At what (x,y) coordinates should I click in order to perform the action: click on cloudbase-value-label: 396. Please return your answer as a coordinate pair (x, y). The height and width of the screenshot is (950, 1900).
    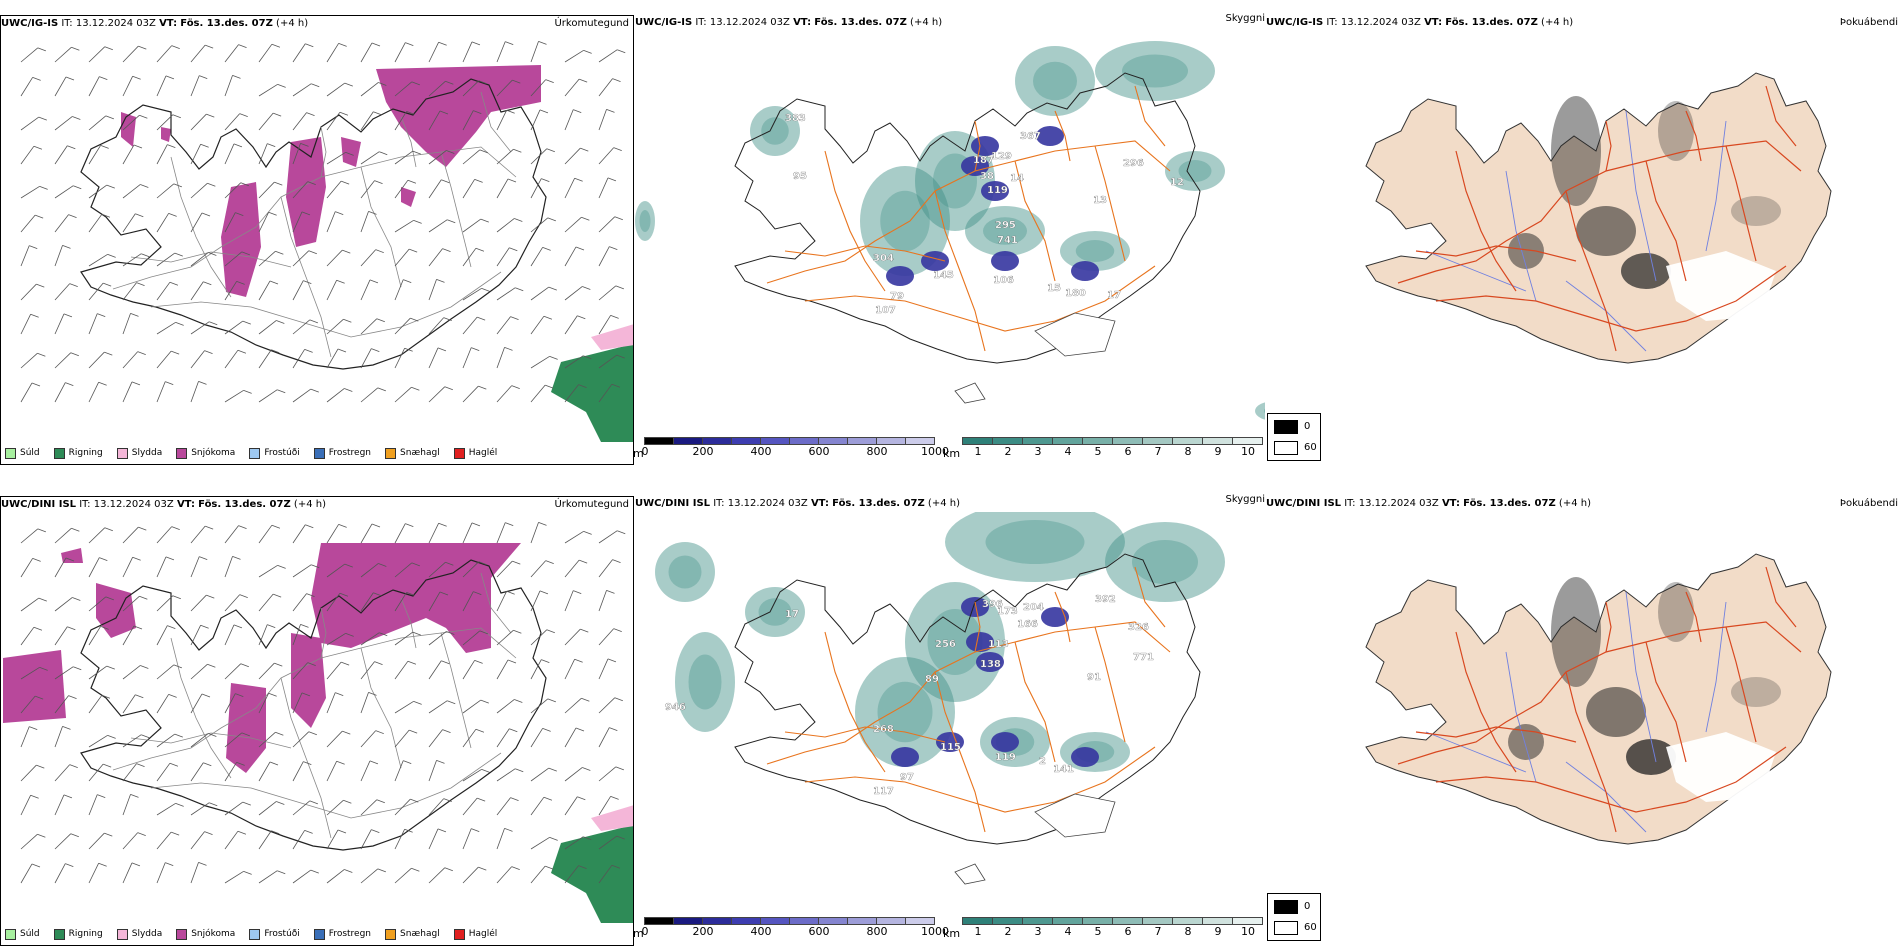
    Looking at the image, I should click on (992, 604).